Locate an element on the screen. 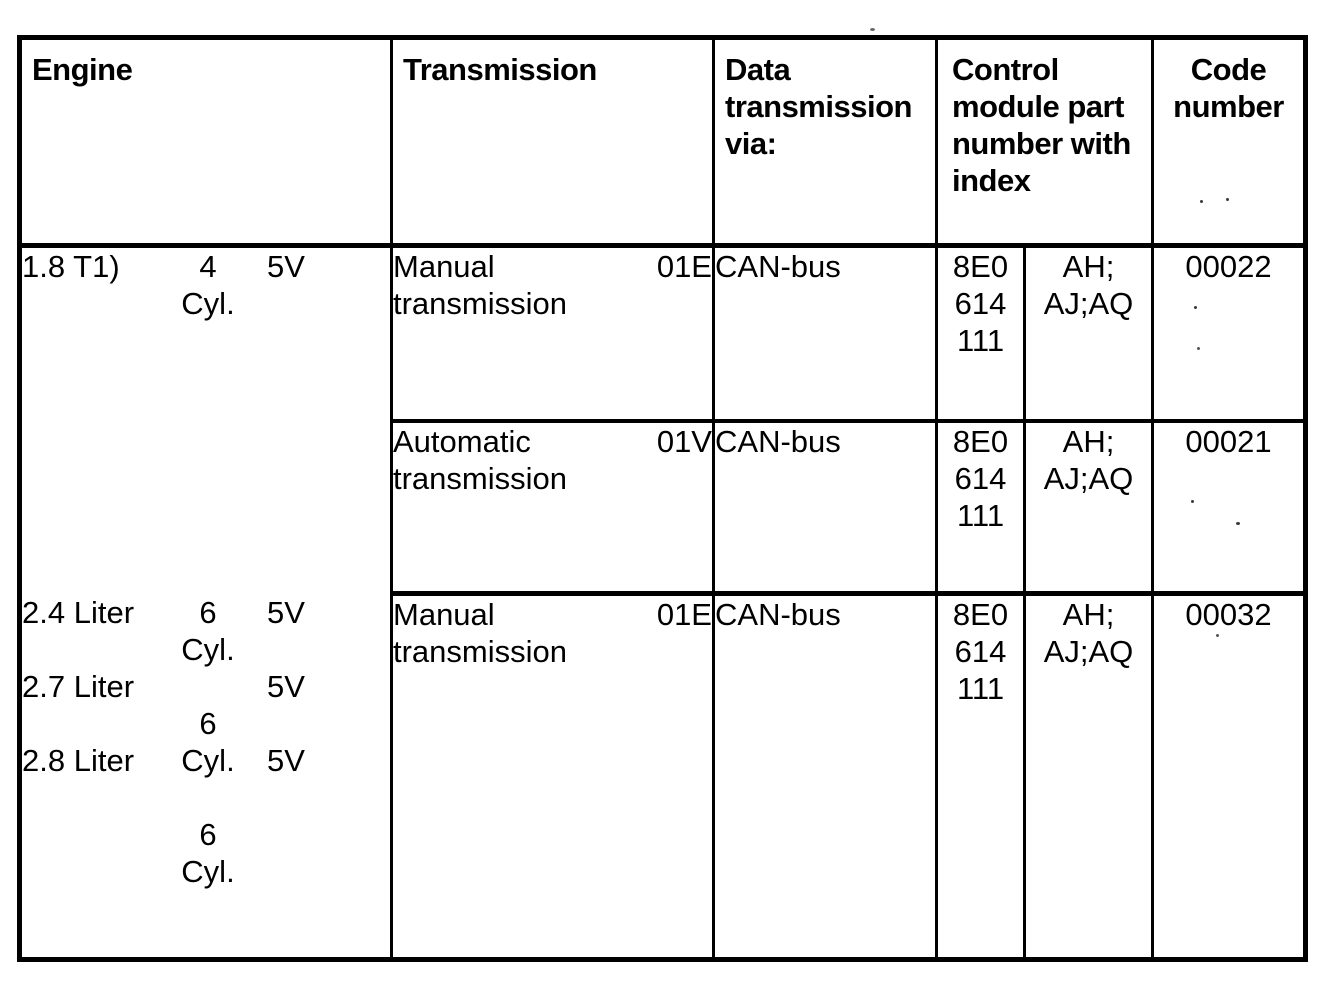 Image resolution: width=1344 pixels, height=990 pixels. engine-grid-cell: 1.8 T1) is located at coordinates (71, 266).